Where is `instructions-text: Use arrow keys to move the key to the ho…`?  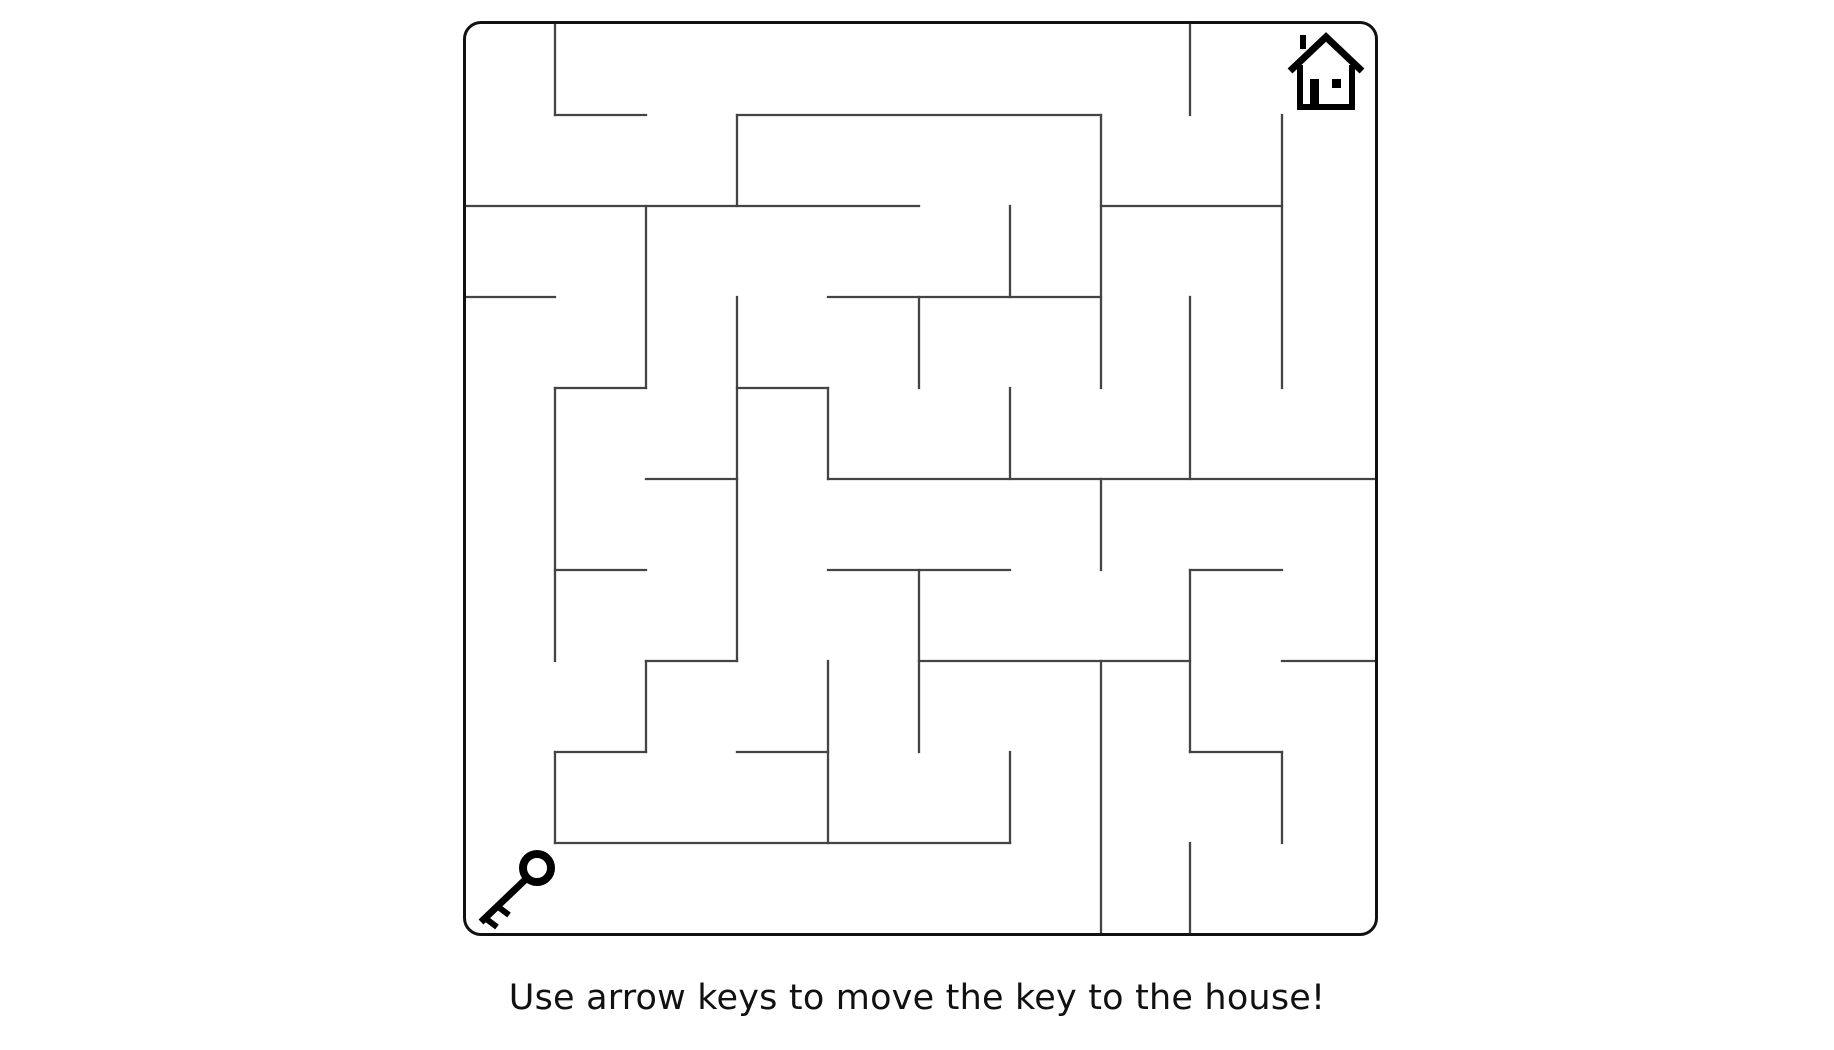
instructions-text: Use arrow keys to move the key to the ho… is located at coordinates (917, 998).